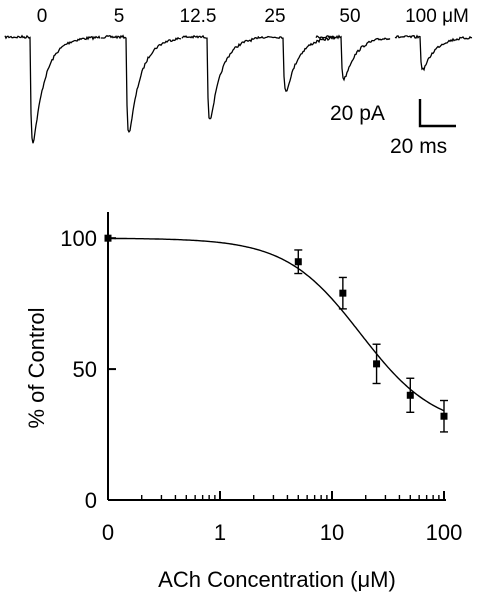 This screenshot has width=478, height=600. I want to click on scale-bar-current-label: 20 pA, so click(357, 113).